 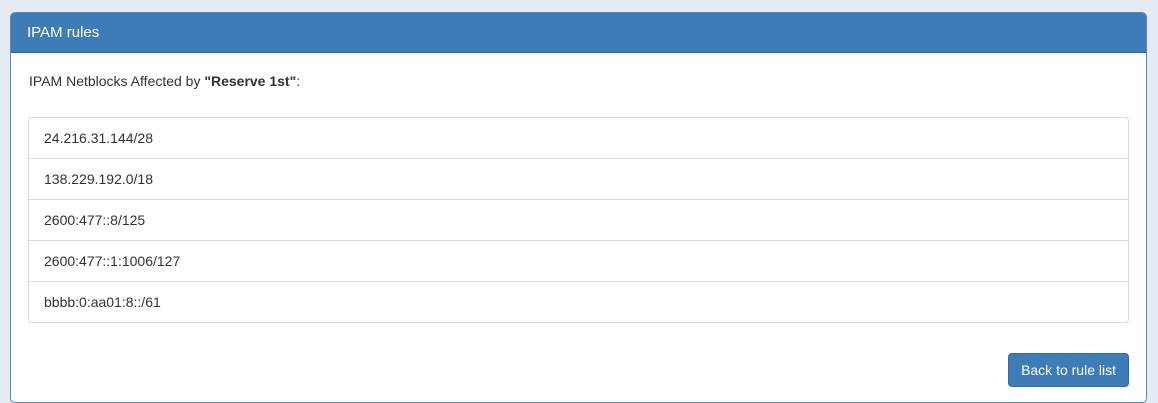 I want to click on affected-label-prefix: IPAM Netblocks Affected by, so click(x=117, y=81).